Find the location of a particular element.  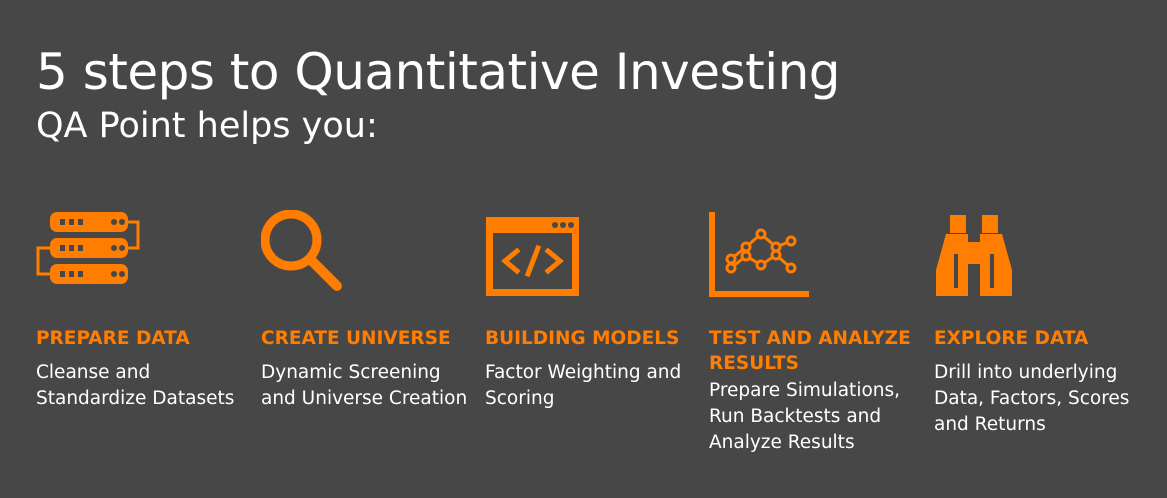

step-heading: BUILDING MODELS is located at coordinates (582, 338).